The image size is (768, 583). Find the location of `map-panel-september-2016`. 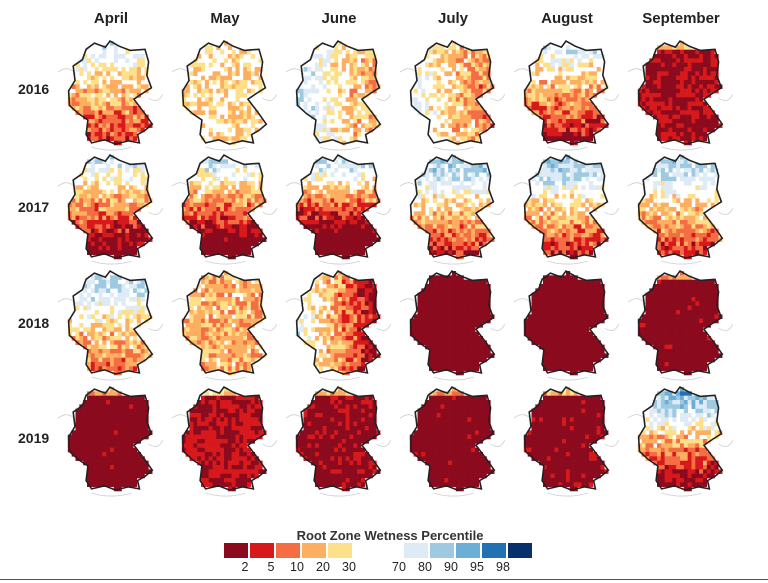

map-panel-september-2016 is located at coordinates (680, 95).